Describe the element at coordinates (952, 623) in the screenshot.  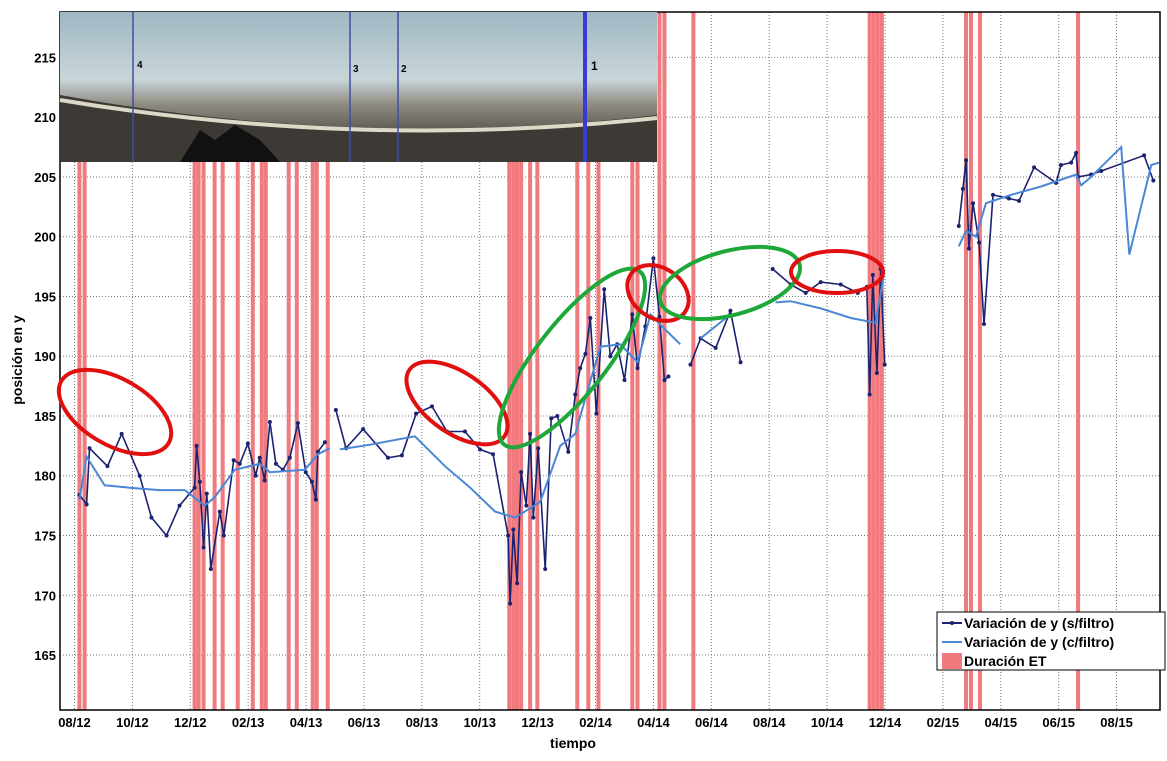
I see `legend-marker` at that location.